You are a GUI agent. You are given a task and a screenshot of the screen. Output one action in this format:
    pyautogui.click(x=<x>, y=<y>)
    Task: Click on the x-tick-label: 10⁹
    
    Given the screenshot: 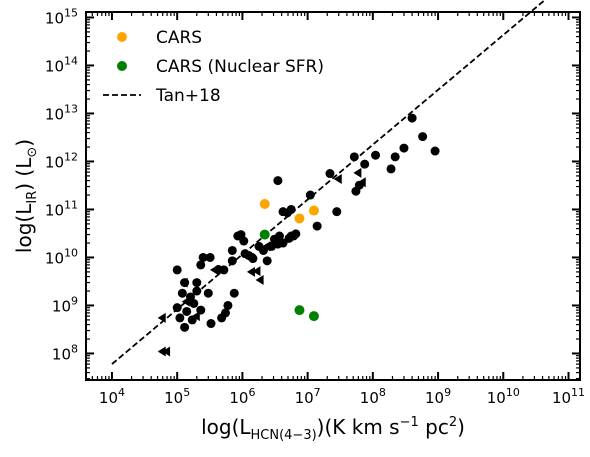 What is the action you would take?
    pyautogui.click(x=438, y=396)
    